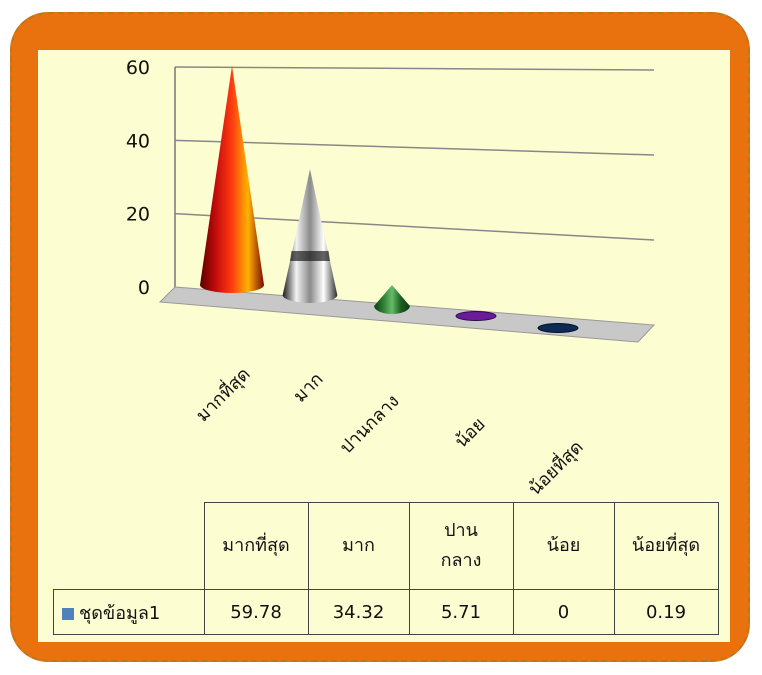  I want to click on chart-floor, so click(407, 314).